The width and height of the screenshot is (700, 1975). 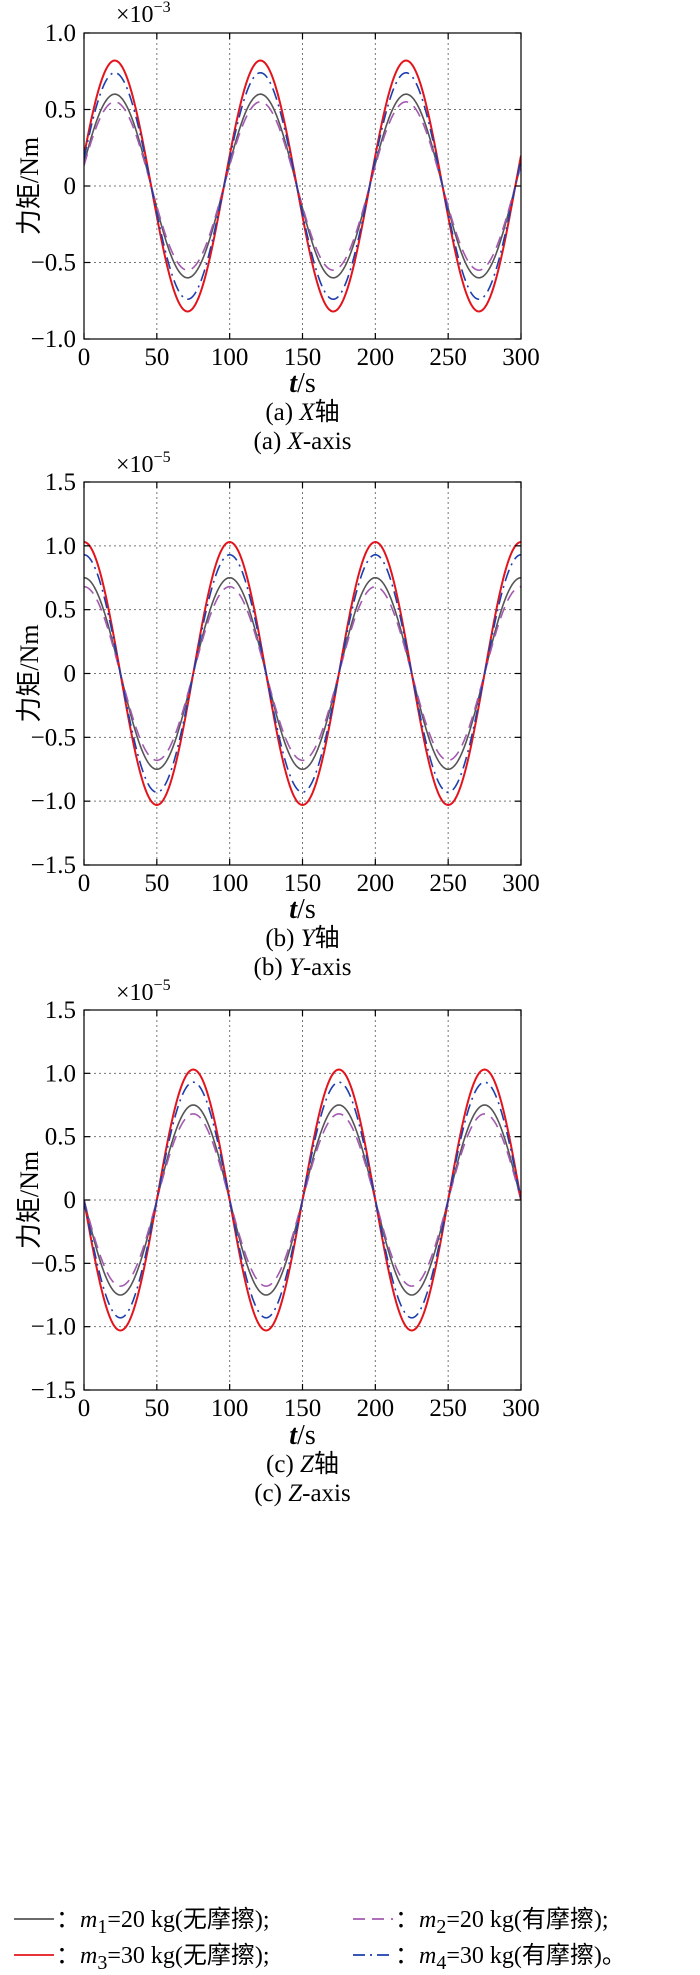 I want to click on caption-en-a: (a) X-axis, so click(x=303, y=441).